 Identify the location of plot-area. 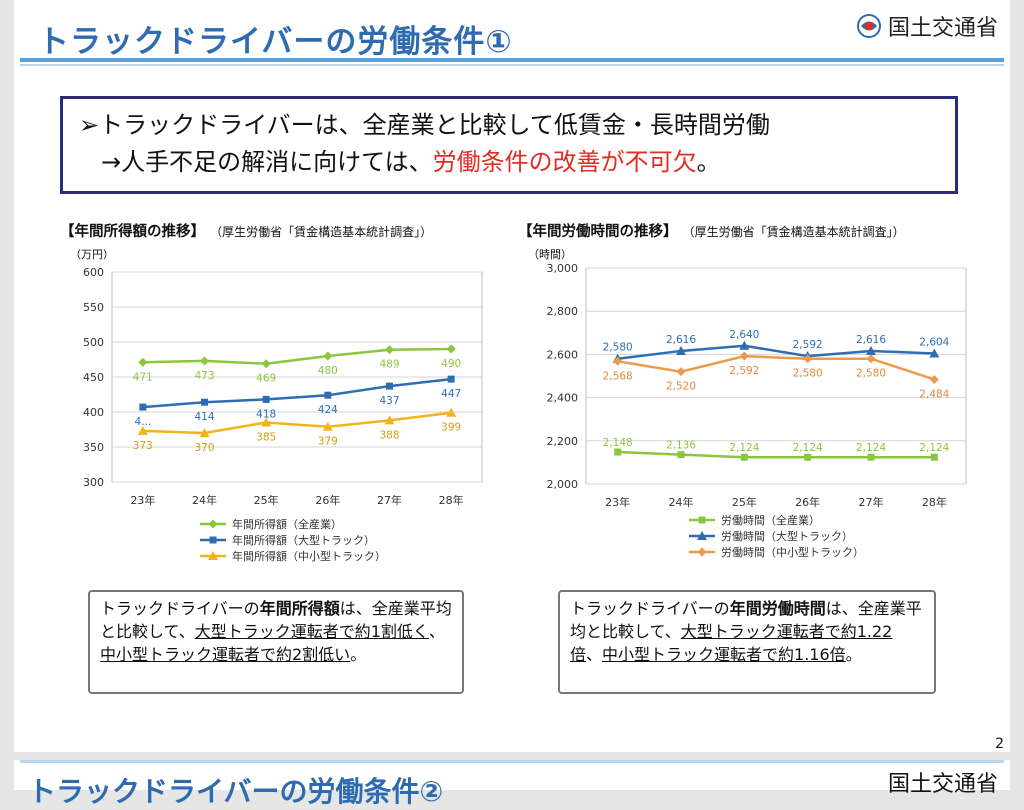
(776, 376).